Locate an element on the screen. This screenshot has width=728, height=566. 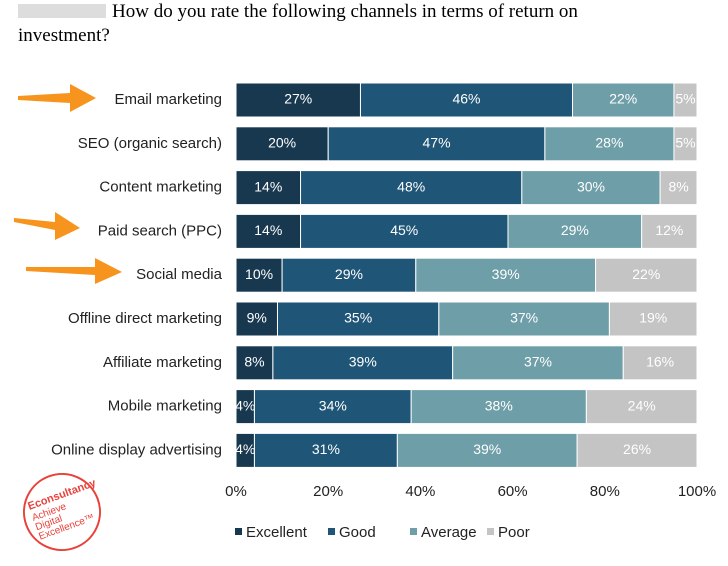
value-label: 24% is located at coordinates (642, 405).